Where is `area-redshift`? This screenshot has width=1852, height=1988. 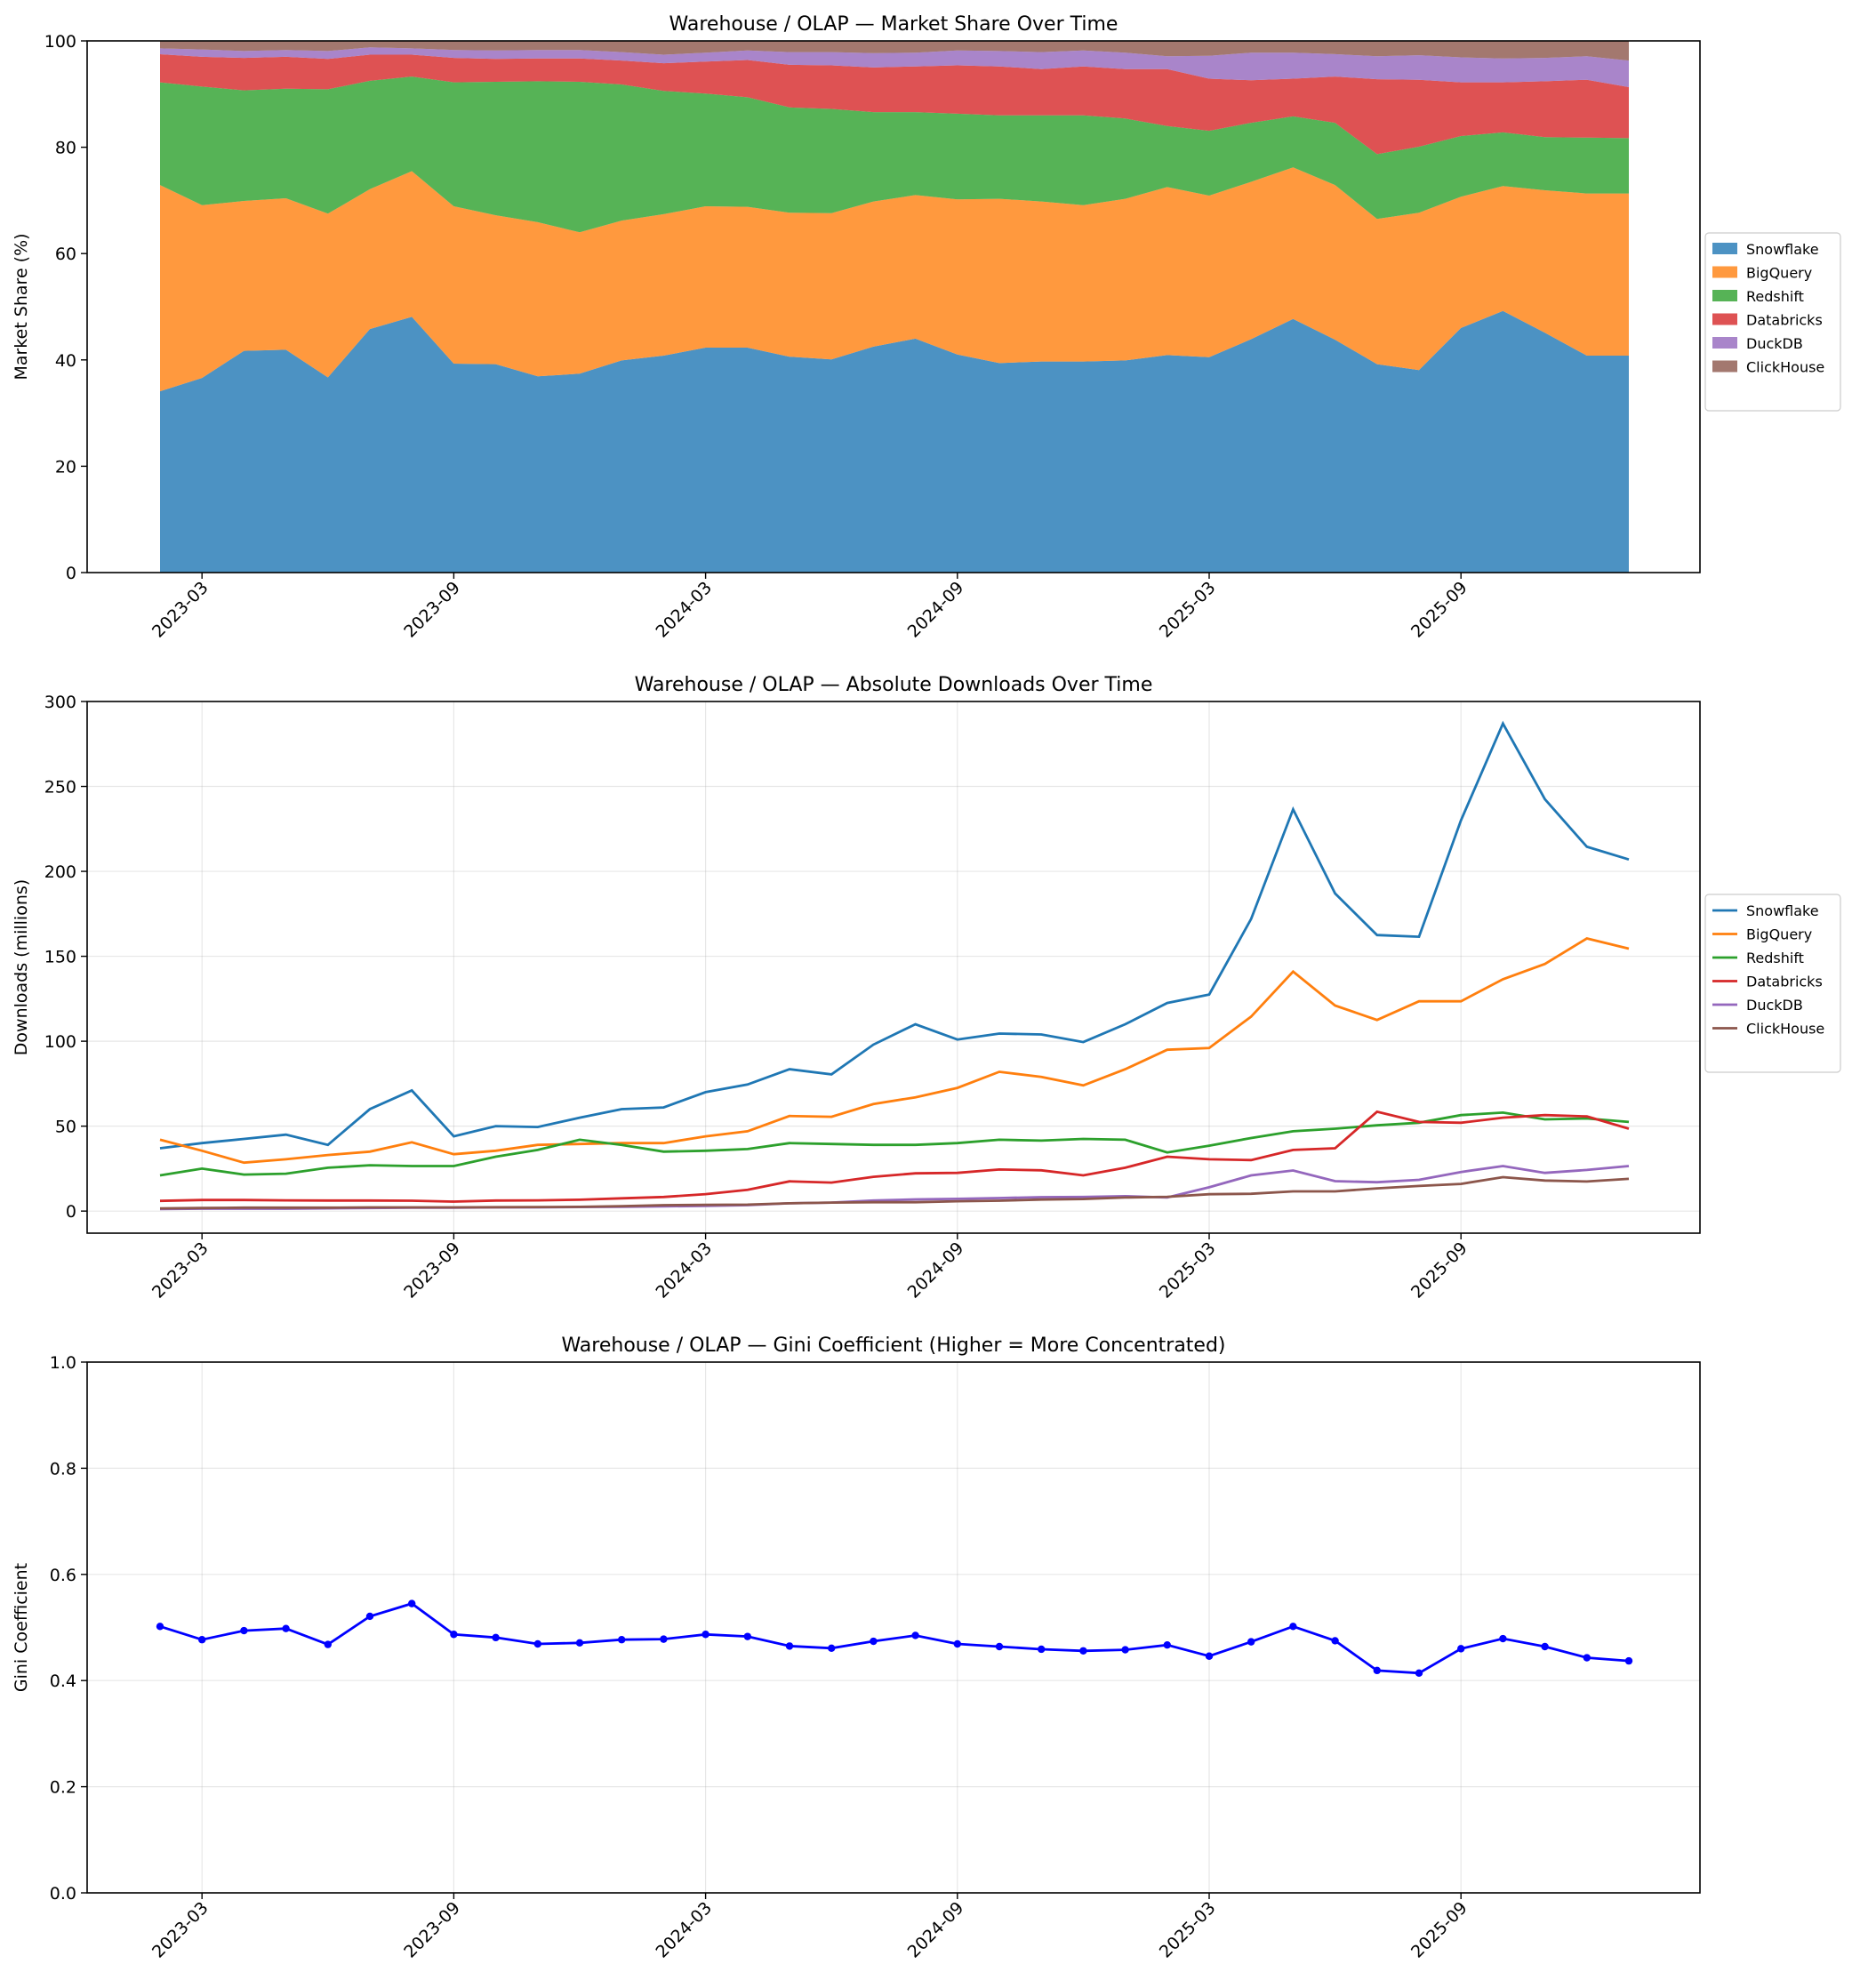 area-redshift is located at coordinates (894, 154).